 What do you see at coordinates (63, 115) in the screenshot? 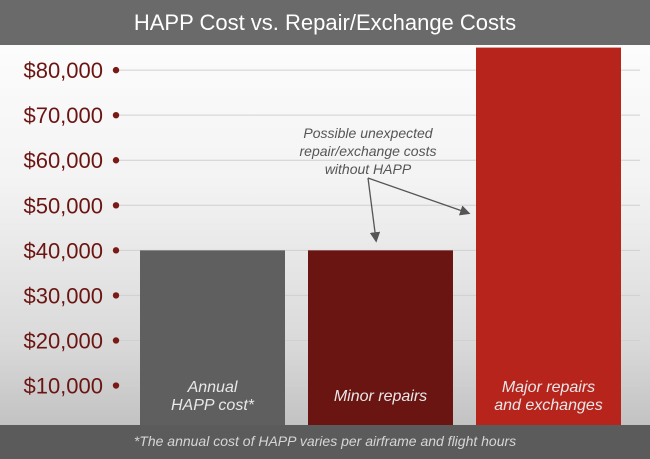
I see `y-tick-label: $70,000` at bounding box center [63, 115].